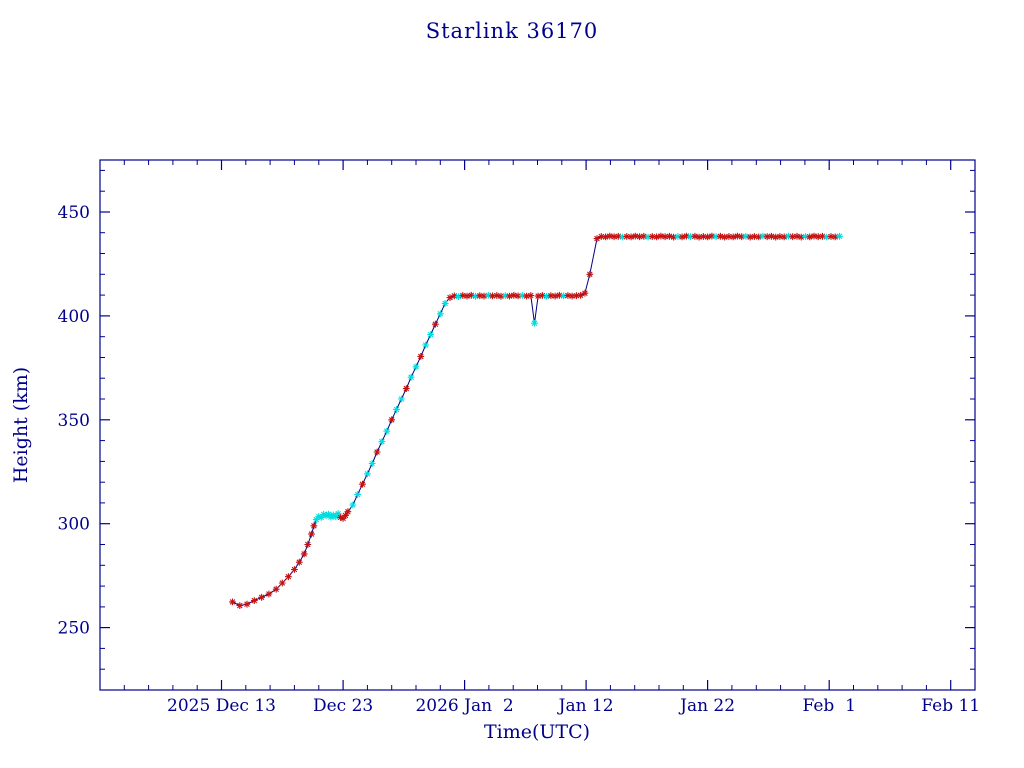 The height and width of the screenshot is (768, 1024). What do you see at coordinates (537, 732) in the screenshot?
I see `x-axis-label: Time(UTC)` at bounding box center [537, 732].